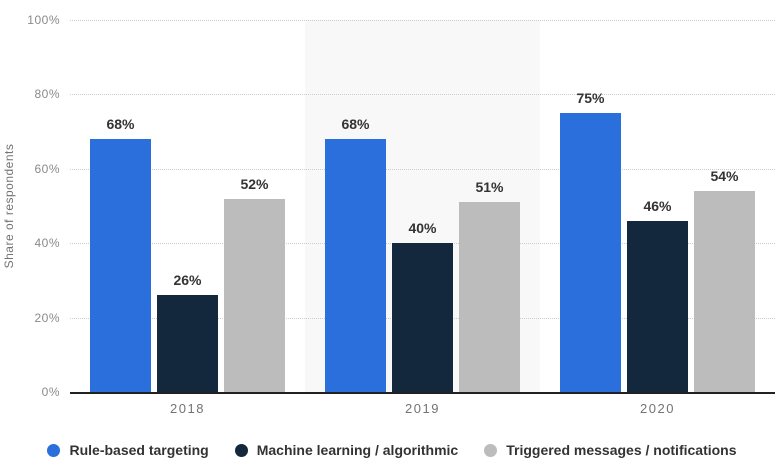 The image size is (784, 471). Describe the element at coordinates (590, 98) in the screenshot. I see `bar-value-label: 75%` at that location.